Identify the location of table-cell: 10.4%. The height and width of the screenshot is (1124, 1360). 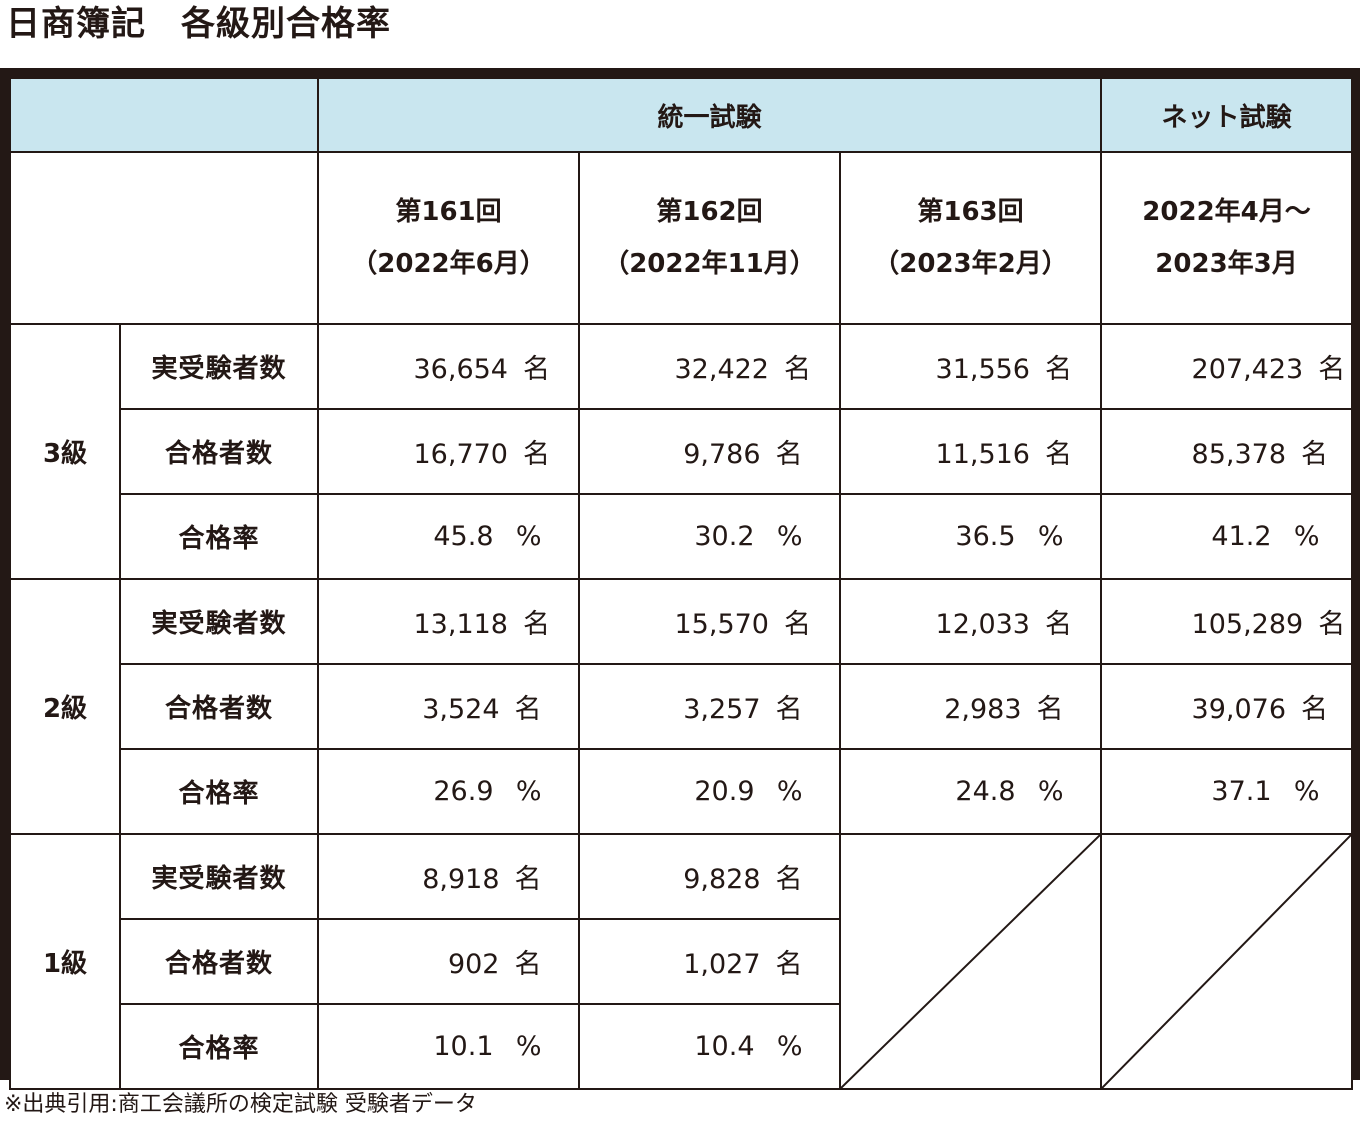
(709, 1046).